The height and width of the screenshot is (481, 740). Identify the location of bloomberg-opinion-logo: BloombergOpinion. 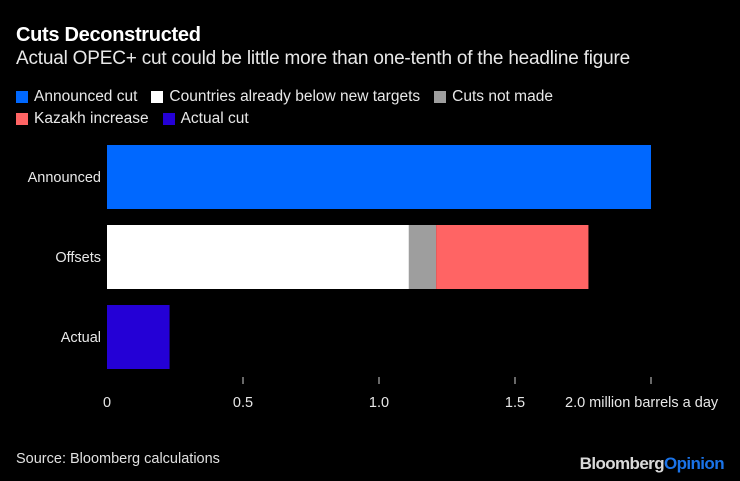
(652, 464).